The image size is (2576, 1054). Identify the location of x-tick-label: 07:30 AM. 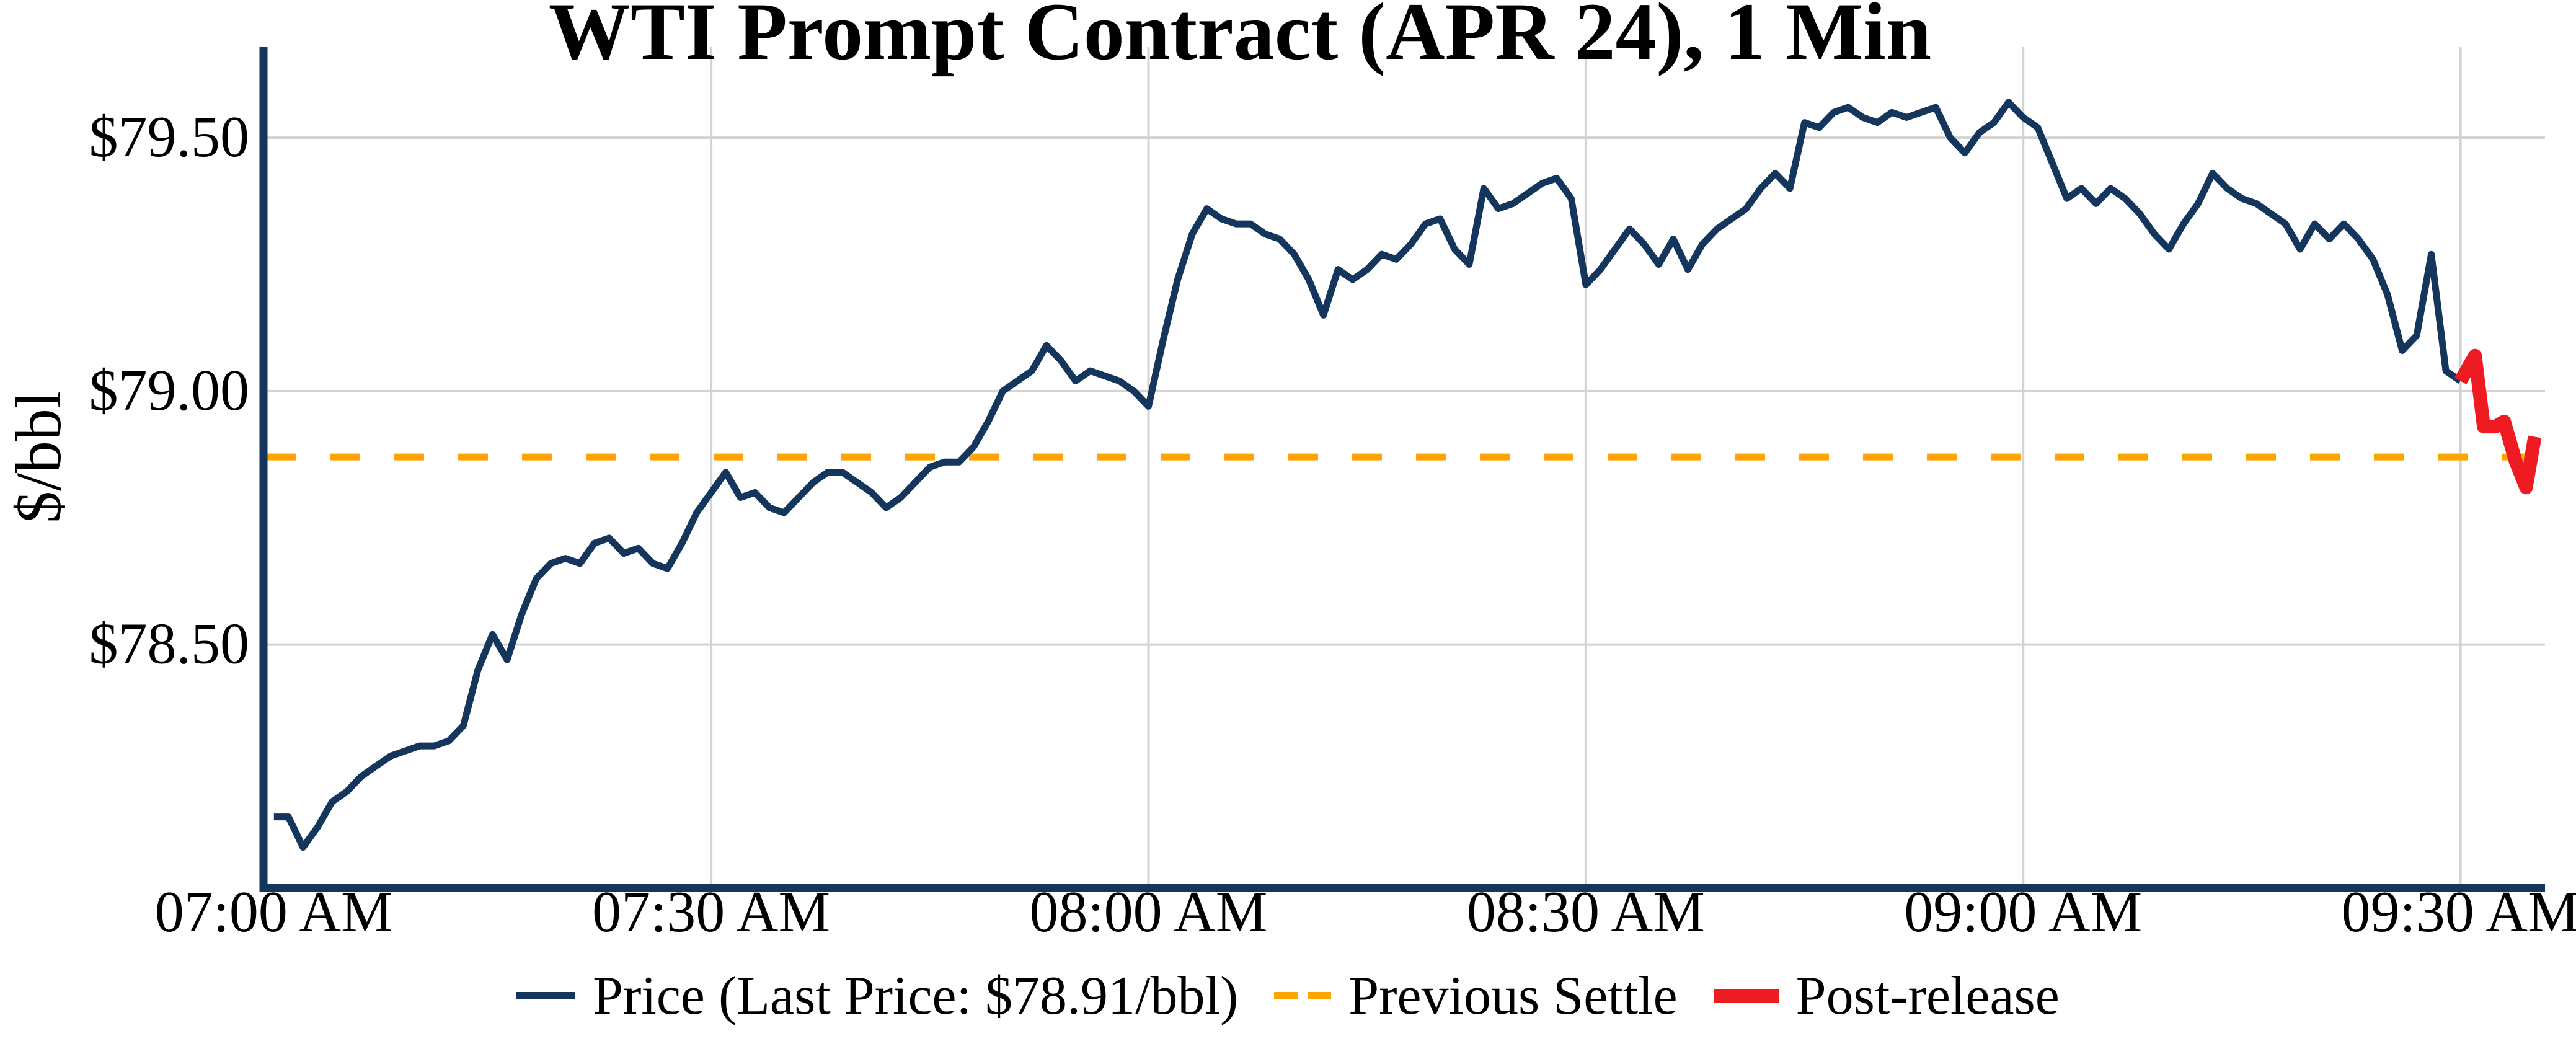
(711, 912).